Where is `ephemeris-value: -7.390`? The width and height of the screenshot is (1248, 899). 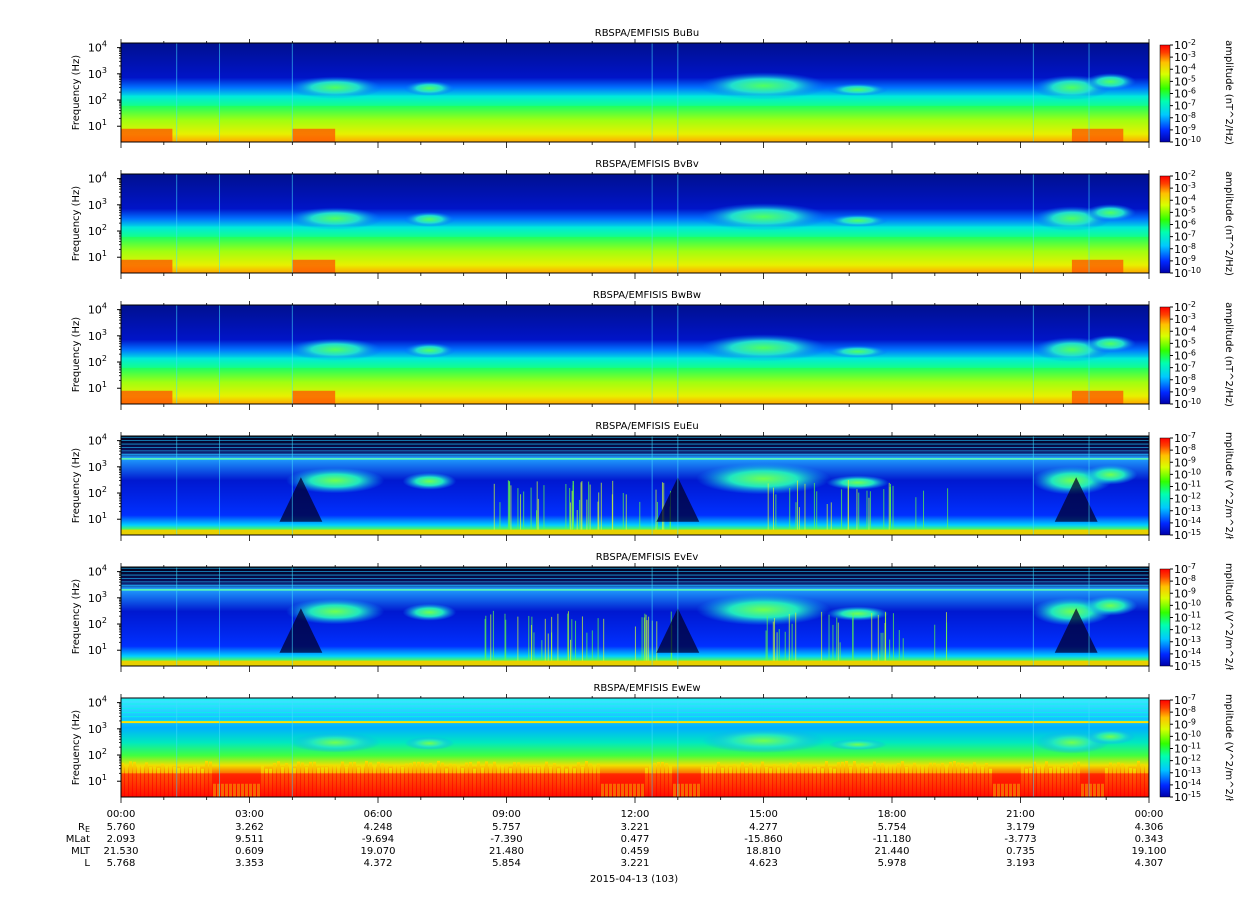
ephemeris-value: -7.390 is located at coordinates (506, 839).